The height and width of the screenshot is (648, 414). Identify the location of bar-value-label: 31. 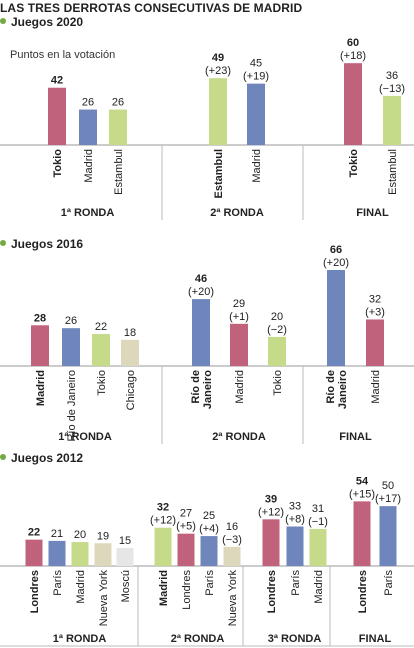
(318, 509).